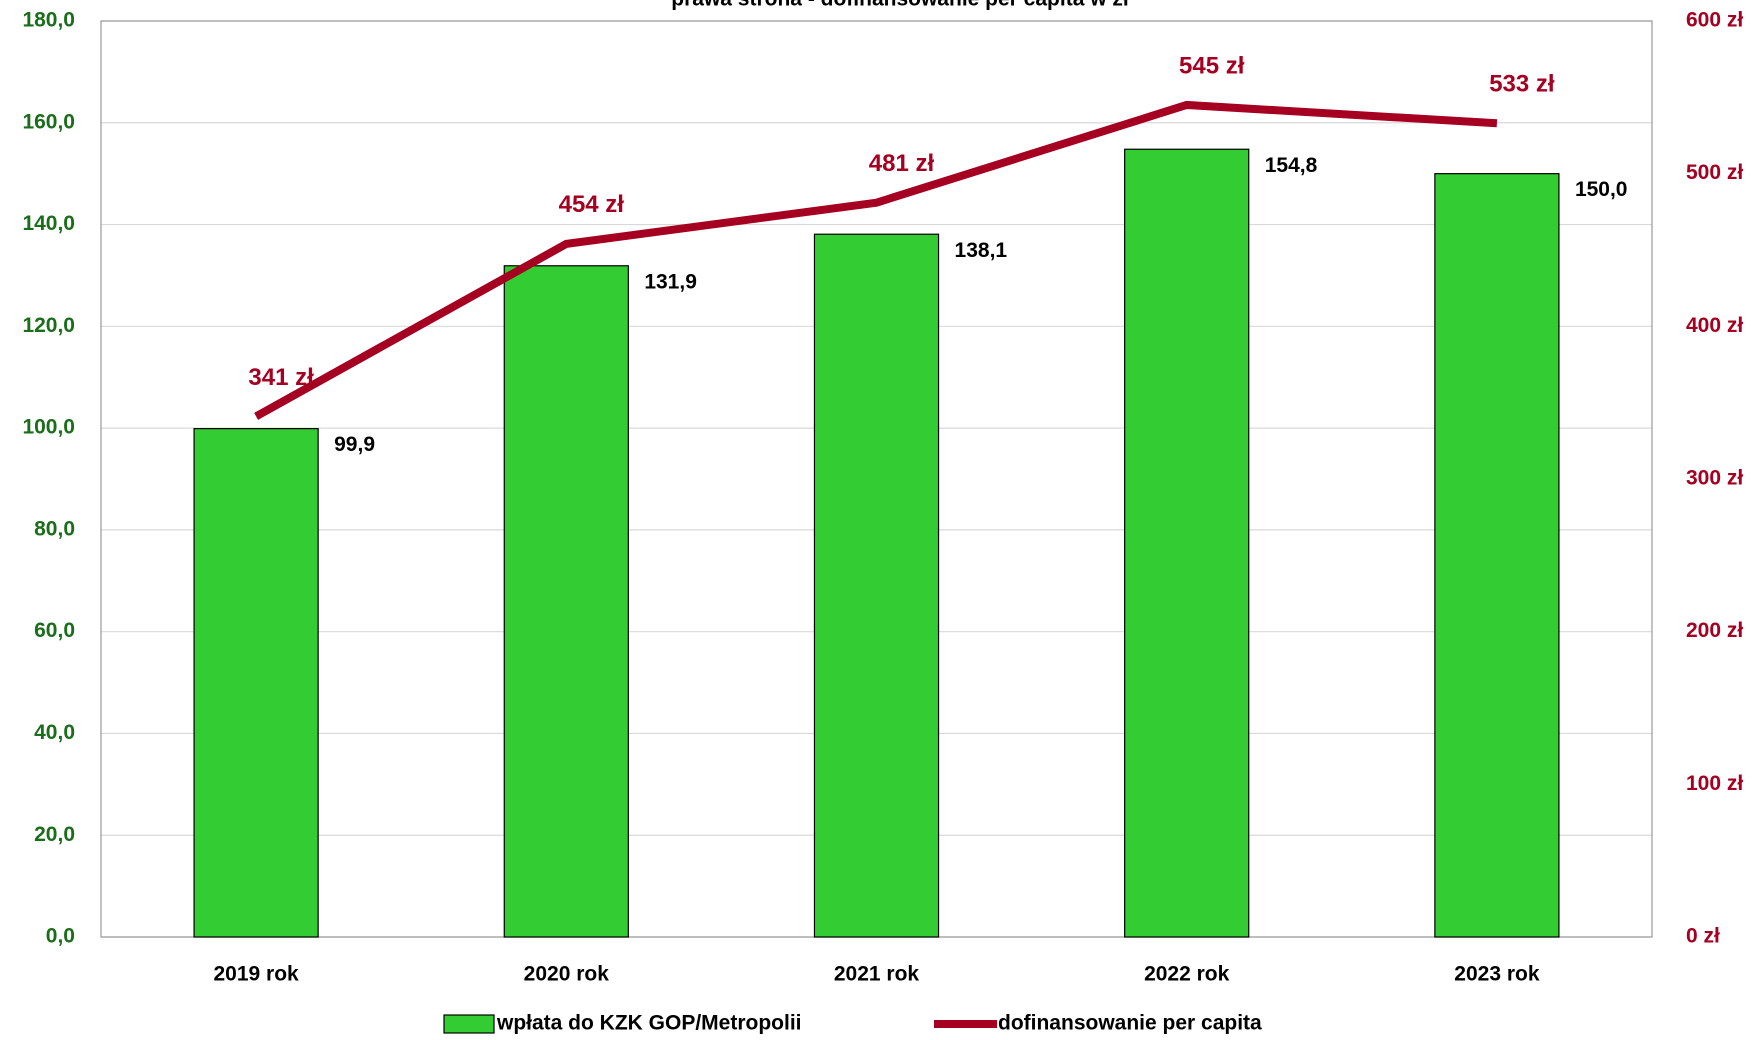 The image size is (1757, 1040). What do you see at coordinates (670, 281) in the screenshot?
I see `bar-value-label: 131,9` at bounding box center [670, 281].